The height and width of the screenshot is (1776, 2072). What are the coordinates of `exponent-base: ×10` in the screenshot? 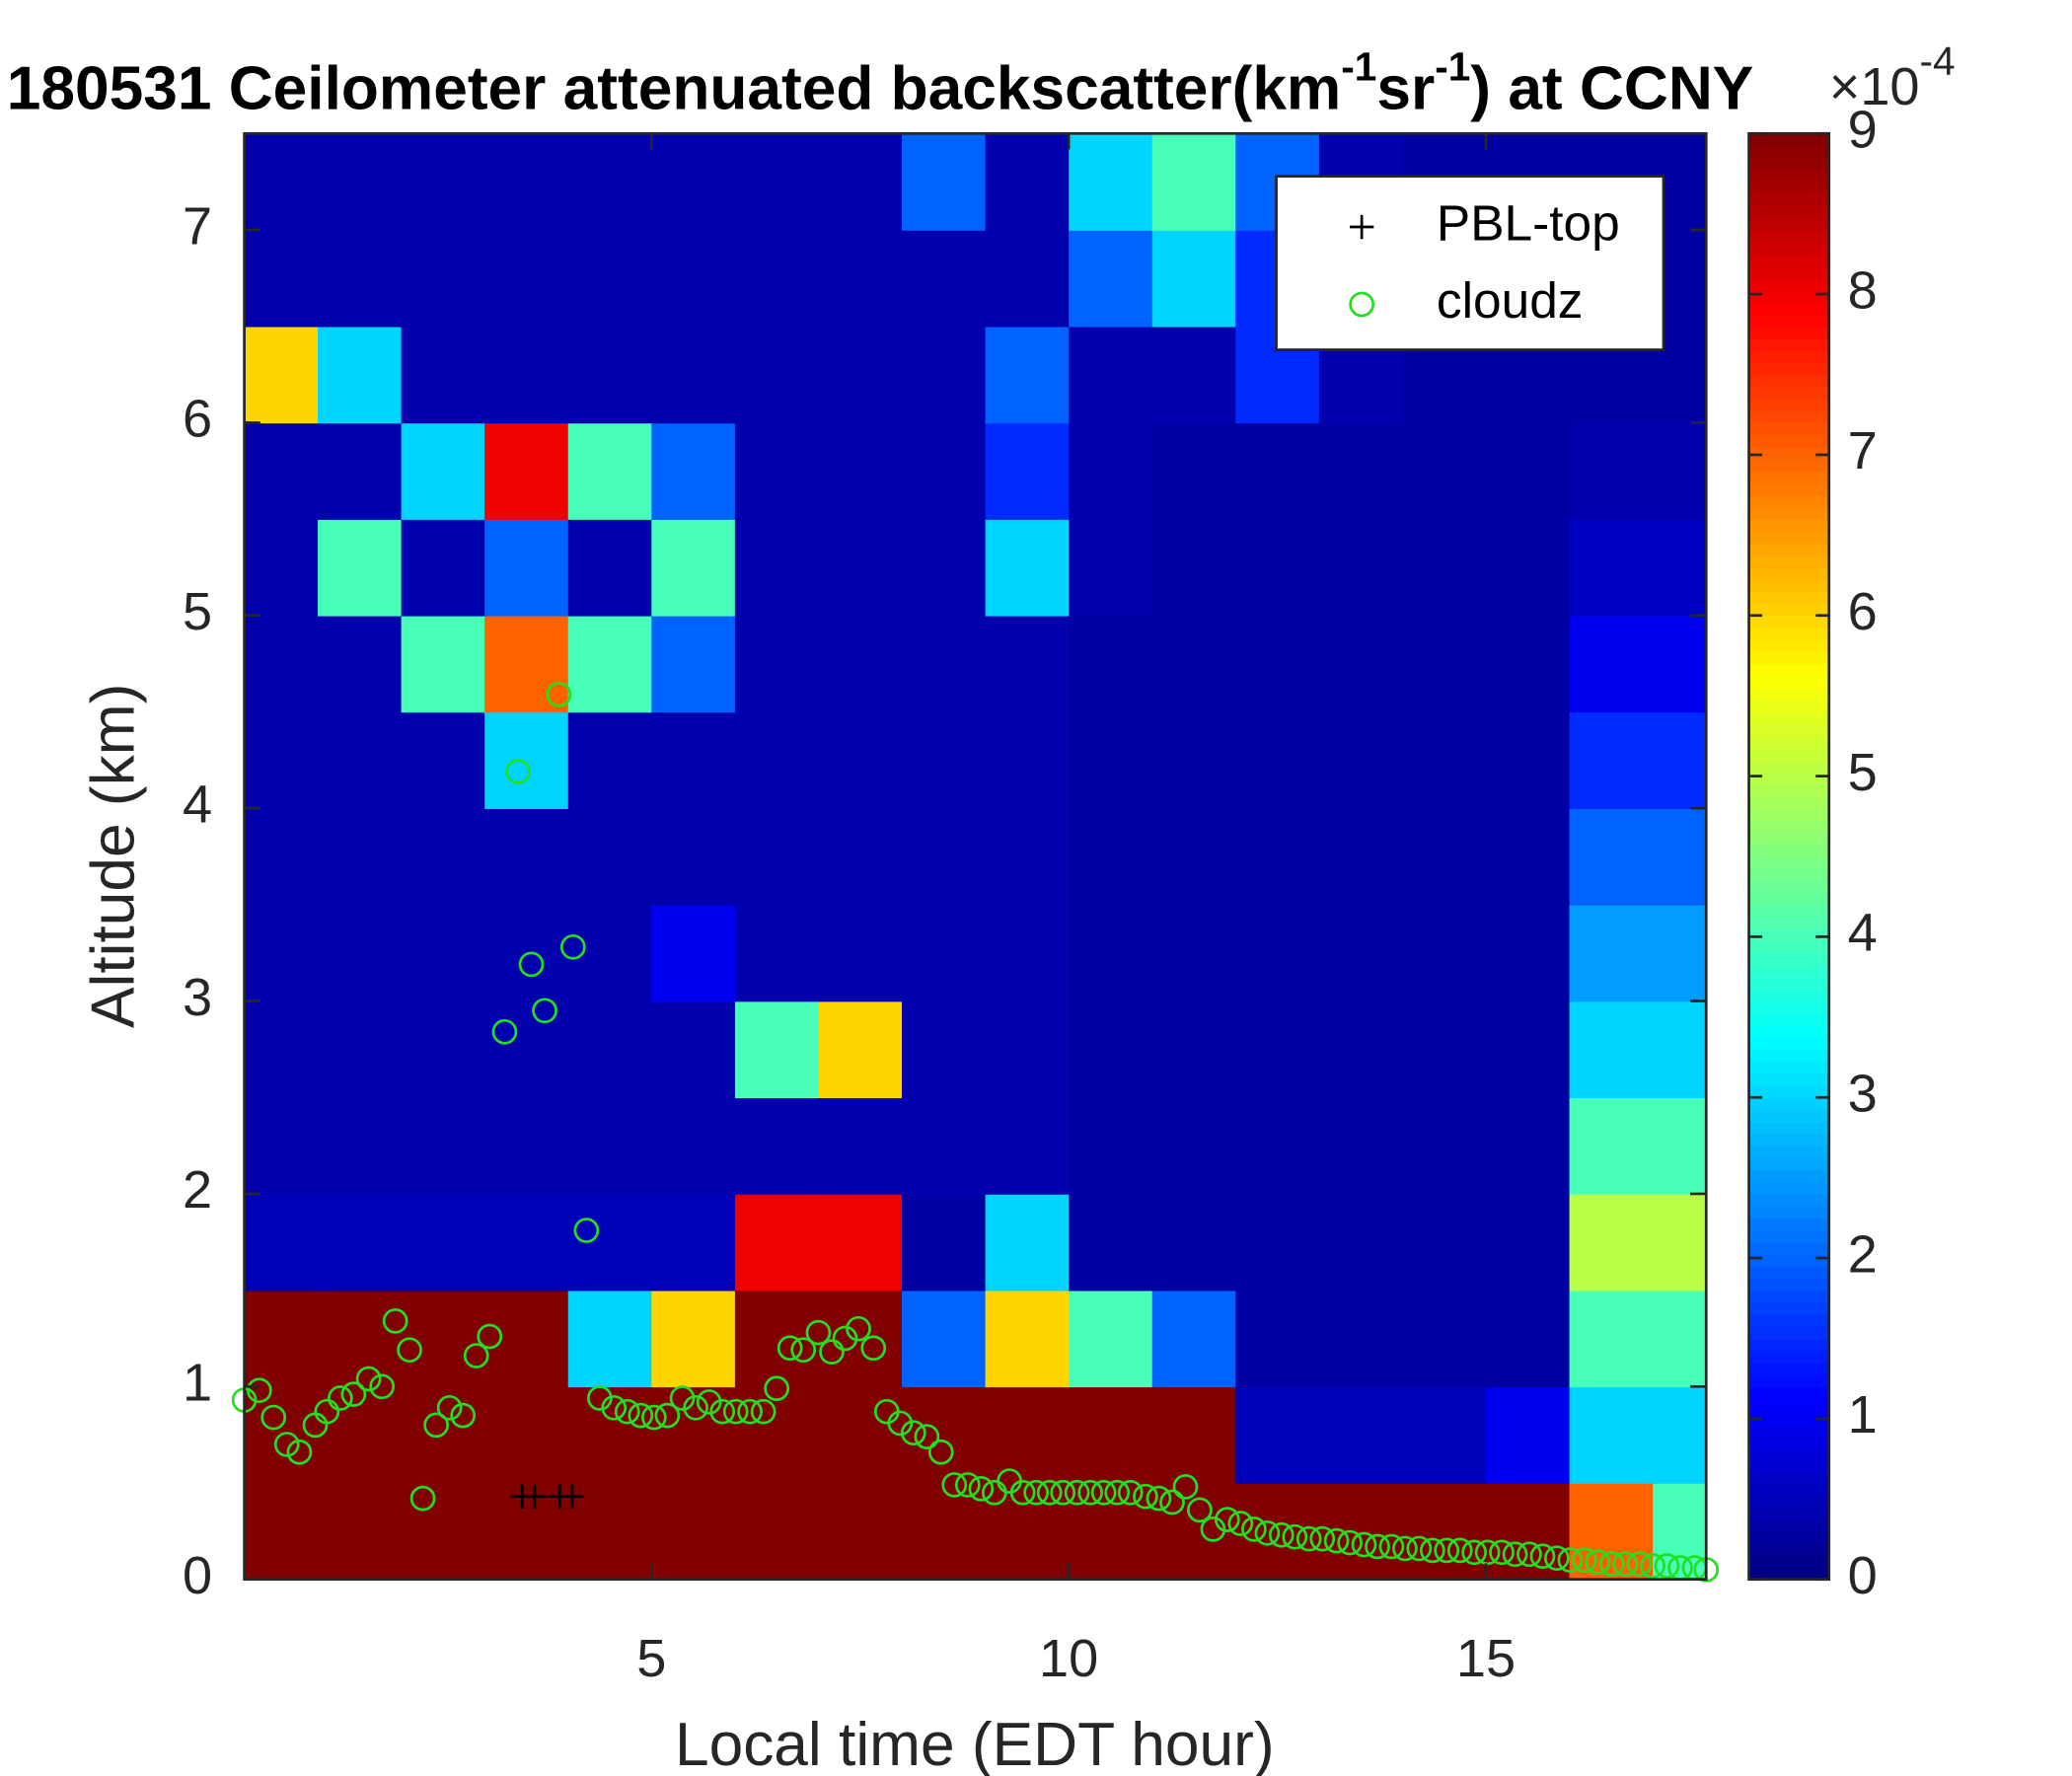 It's located at (1875, 86).